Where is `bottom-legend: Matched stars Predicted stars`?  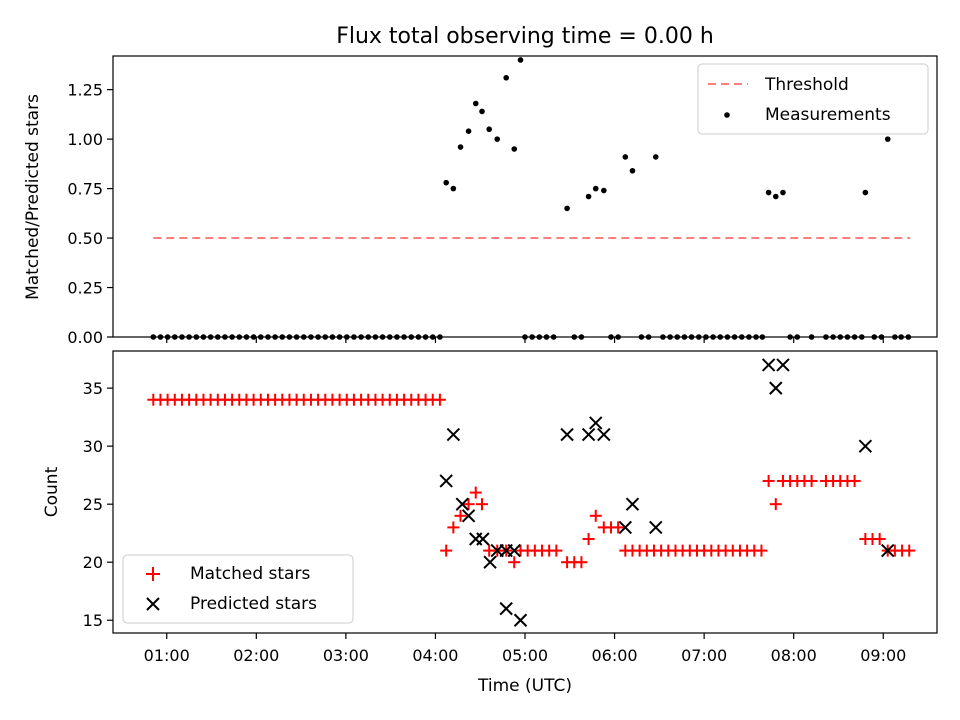
bottom-legend: Matched stars Predicted stars is located at coordinates (238, 589).